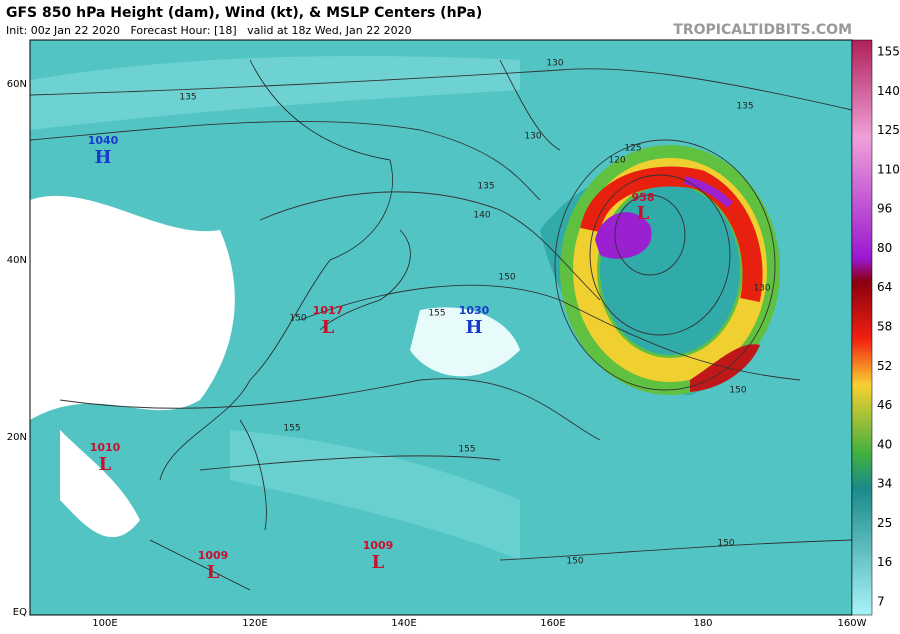 The image size is (900, 634). What do you see at coordinates (671, 234) in the screenshot?
I see `storm-core` at bounding box center [671, 234].